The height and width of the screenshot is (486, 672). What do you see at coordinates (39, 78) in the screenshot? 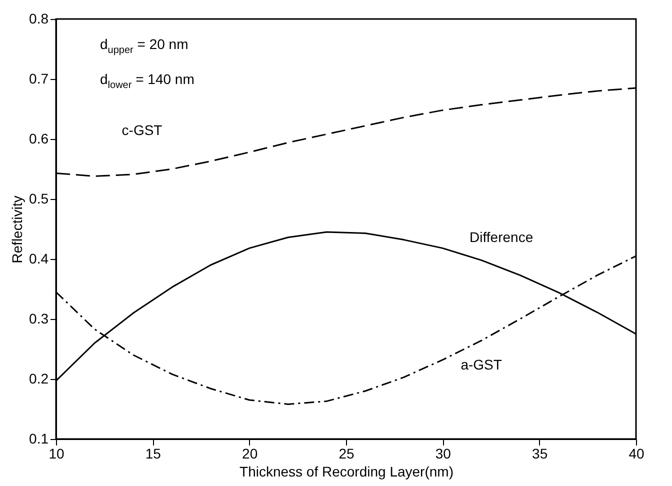
I see `y-tick-label: 0.7` at bounding box center [39, 78].